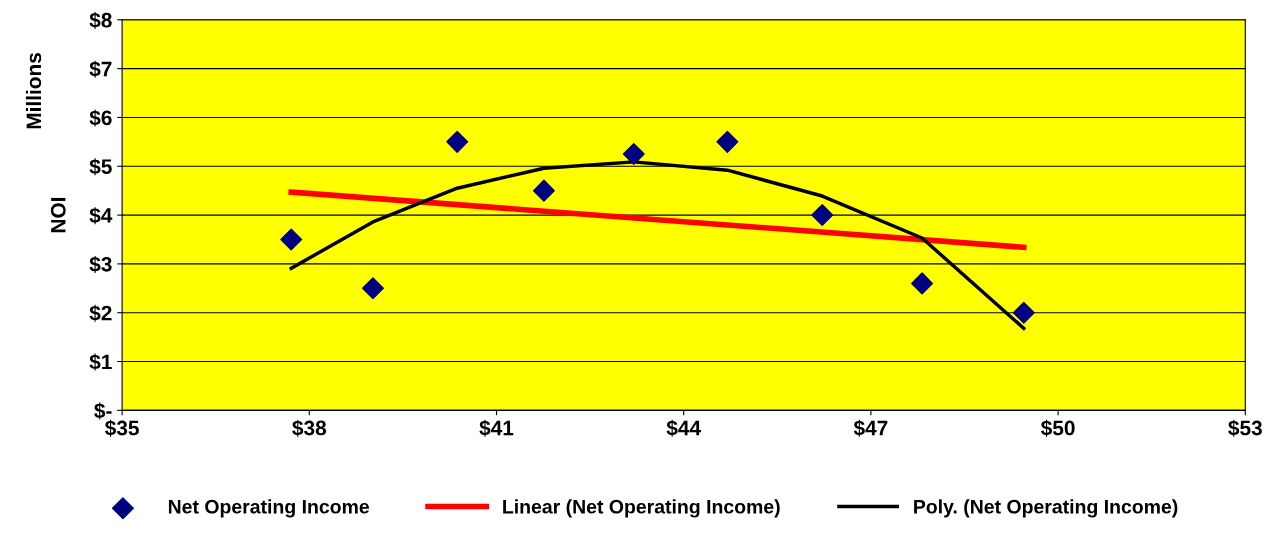 This screenshot has height=535, width=1272. Describe the element at coordinates (269, 508) in the screenshot. I see `legend-label: Net Operating Income` at that location.